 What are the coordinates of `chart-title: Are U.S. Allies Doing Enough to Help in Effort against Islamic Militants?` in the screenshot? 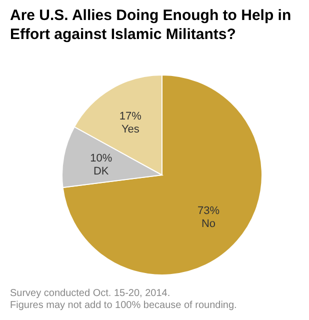 It's located at (151, 25).